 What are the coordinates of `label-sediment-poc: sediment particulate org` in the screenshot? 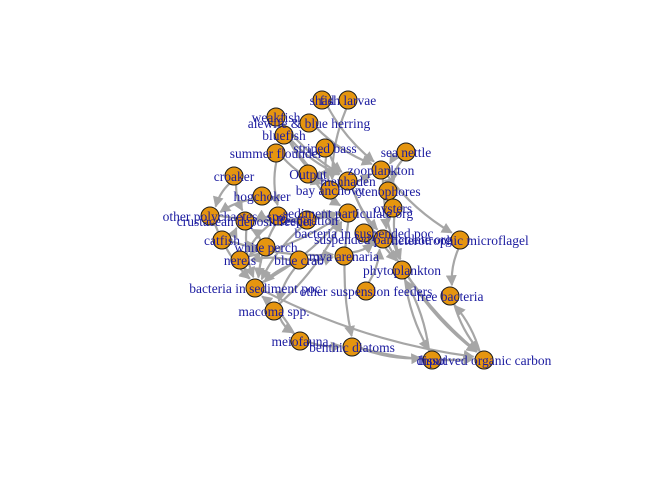 It's located at (348, 213).